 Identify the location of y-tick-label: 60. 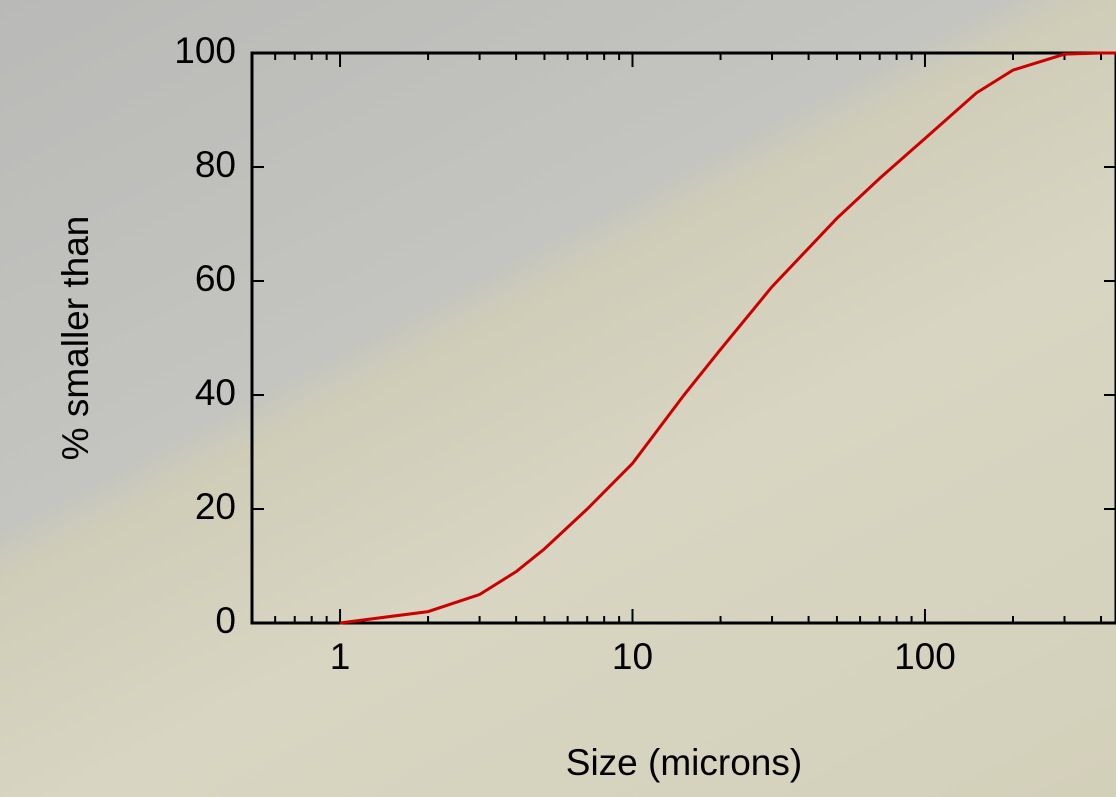
(215, 278).